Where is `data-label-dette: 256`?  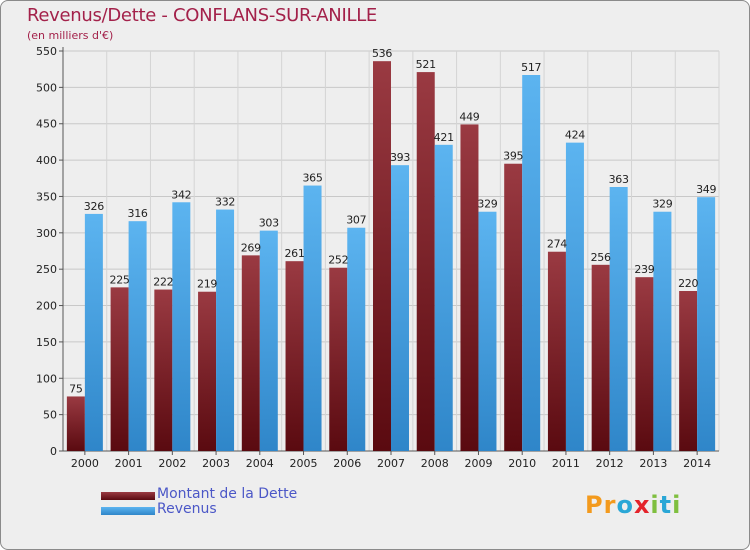 data-label-dette: 256 is located at coordinates (601, 257).